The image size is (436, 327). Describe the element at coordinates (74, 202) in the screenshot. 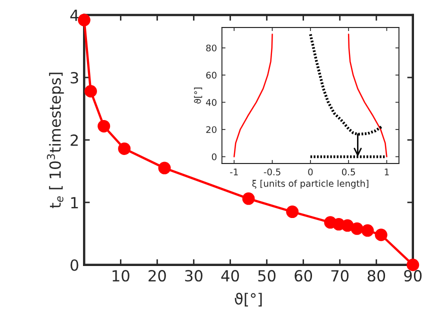

I see `y-tick-label: 1` at that location.